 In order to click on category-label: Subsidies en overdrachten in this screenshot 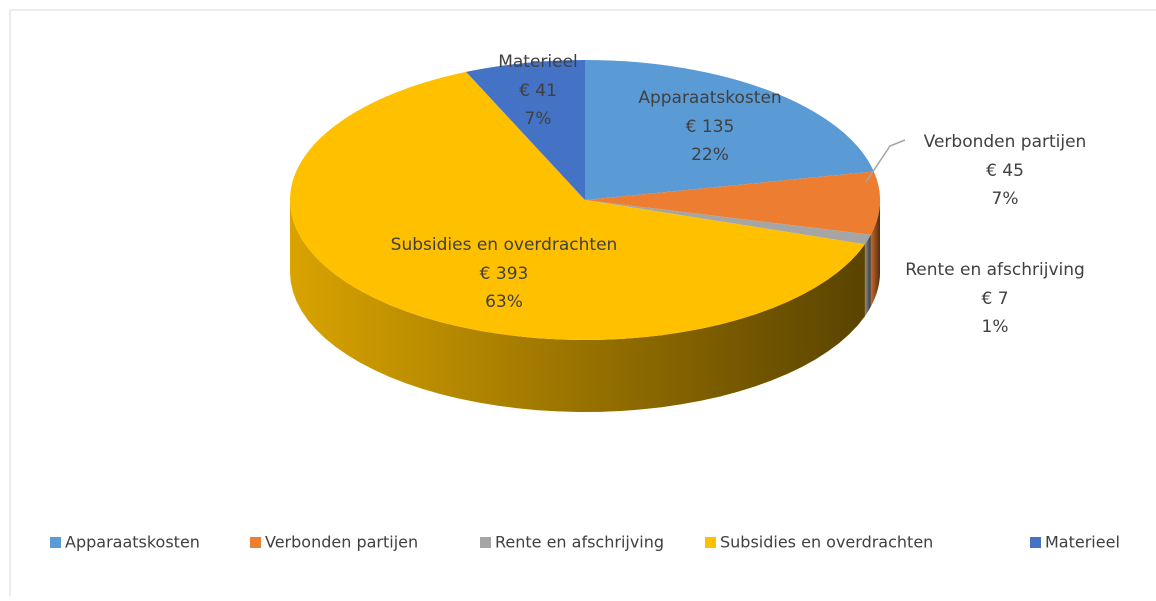, I will do `click(504, 245)`.